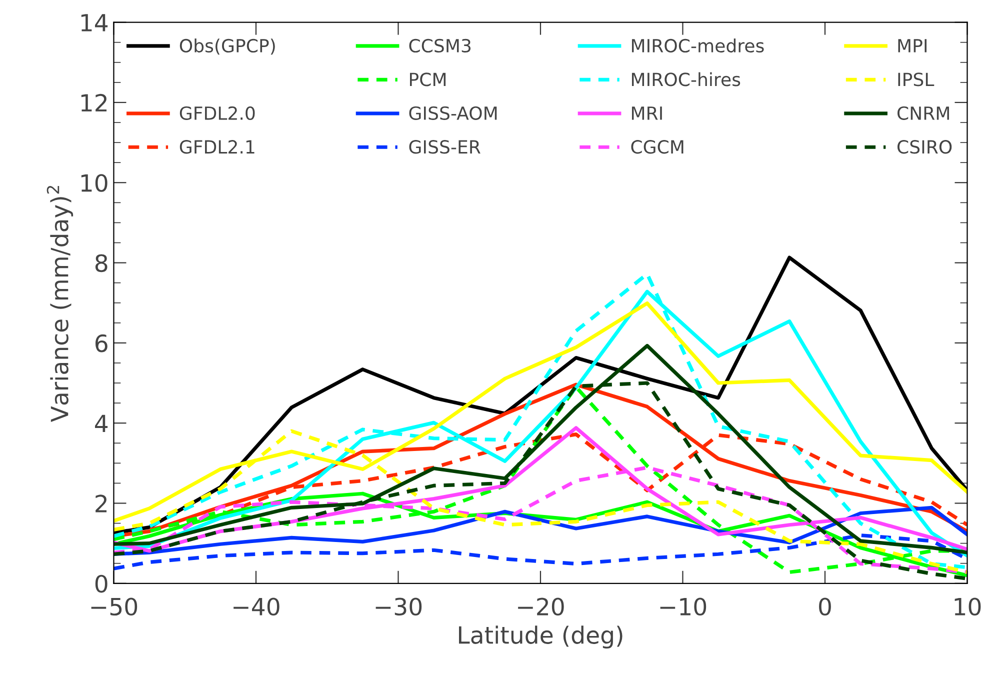  I want to click on legend-label: GFDL2.1, so click(217, 147).